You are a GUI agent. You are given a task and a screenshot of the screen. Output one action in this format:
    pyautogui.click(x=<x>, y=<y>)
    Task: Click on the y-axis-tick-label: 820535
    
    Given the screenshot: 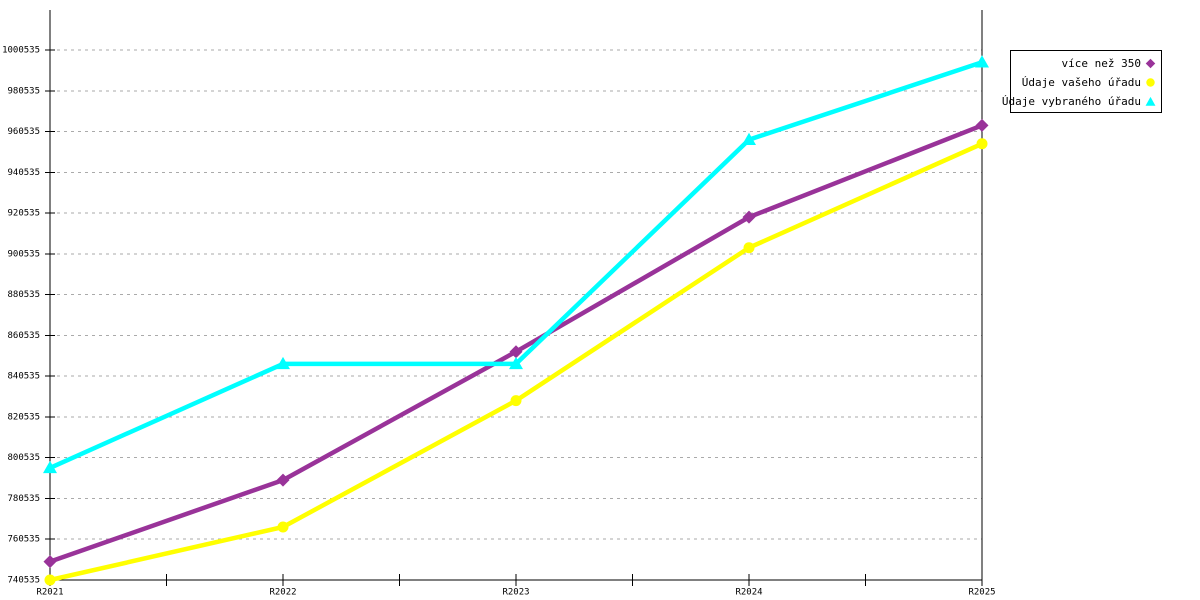 What is the action you would take?
    pyautogui.click(x=23, y=417)
    